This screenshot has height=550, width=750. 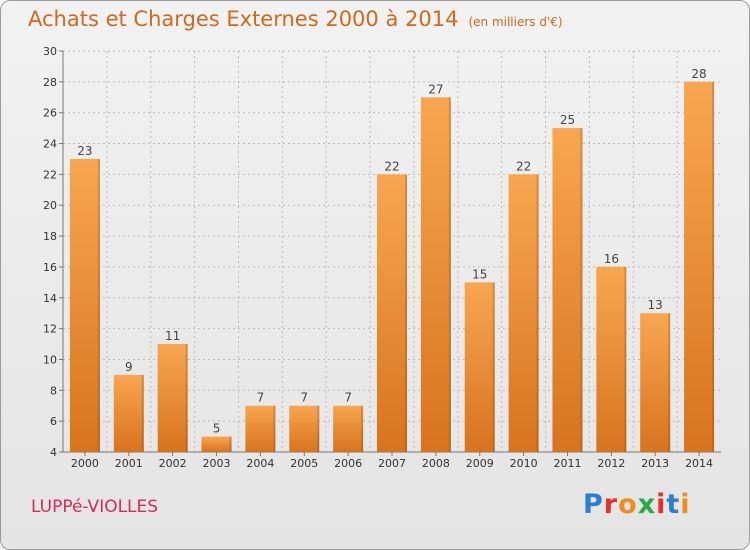 What do you see at coordinates (480, 463) in the screenshot?
I see `x-tick-label-2009: 2009` at bounding box center [480, 463].